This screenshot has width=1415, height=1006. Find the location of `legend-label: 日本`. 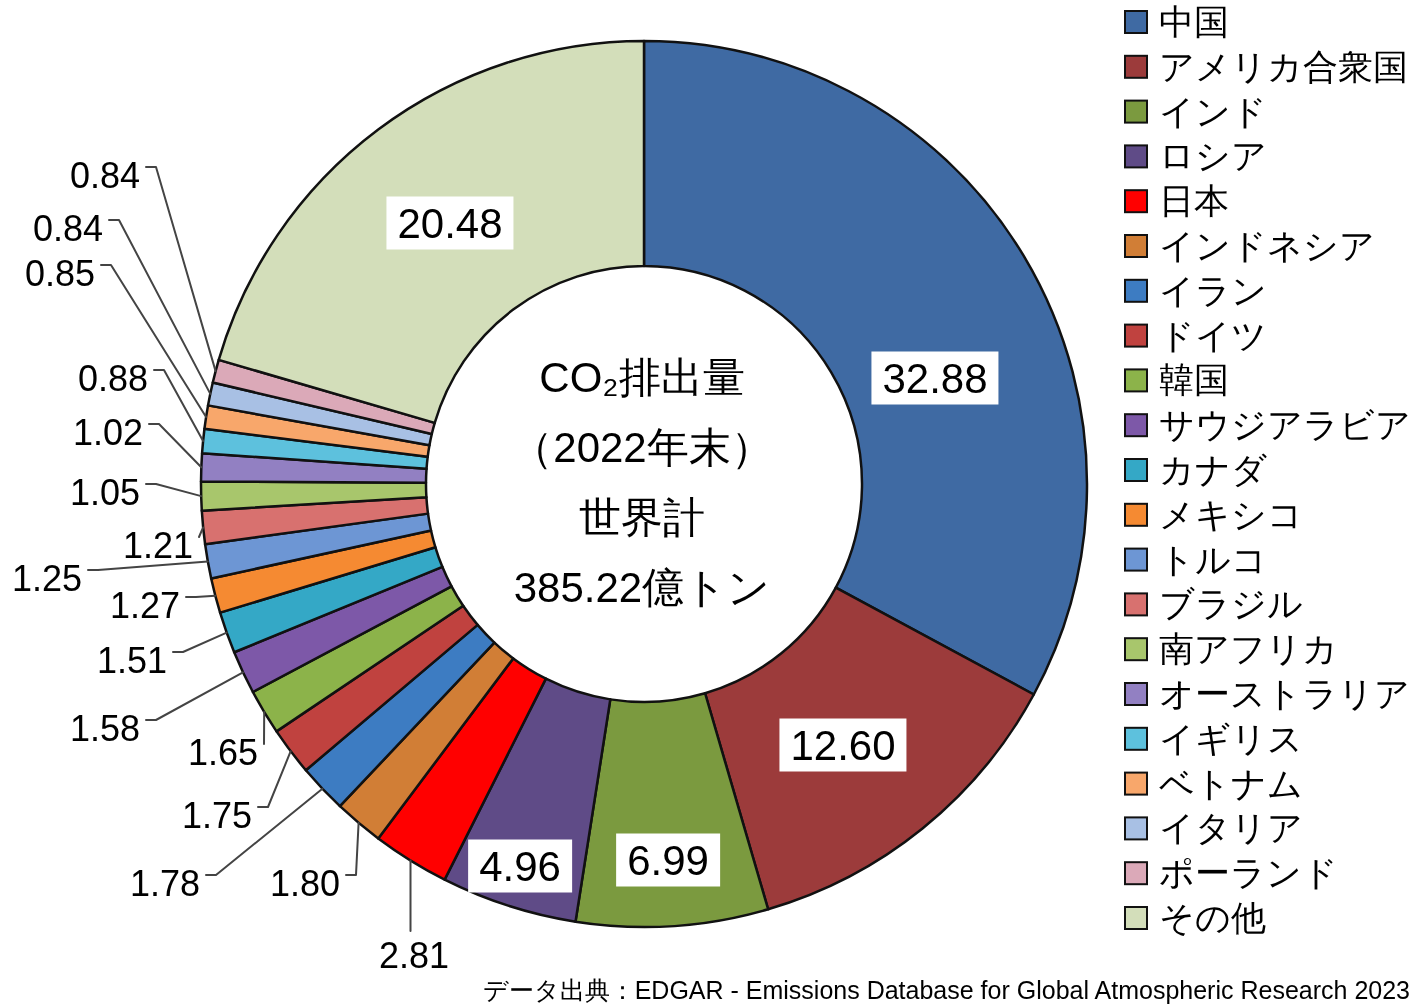

legend-label: 日本 is located at coordinates (1194, 201).